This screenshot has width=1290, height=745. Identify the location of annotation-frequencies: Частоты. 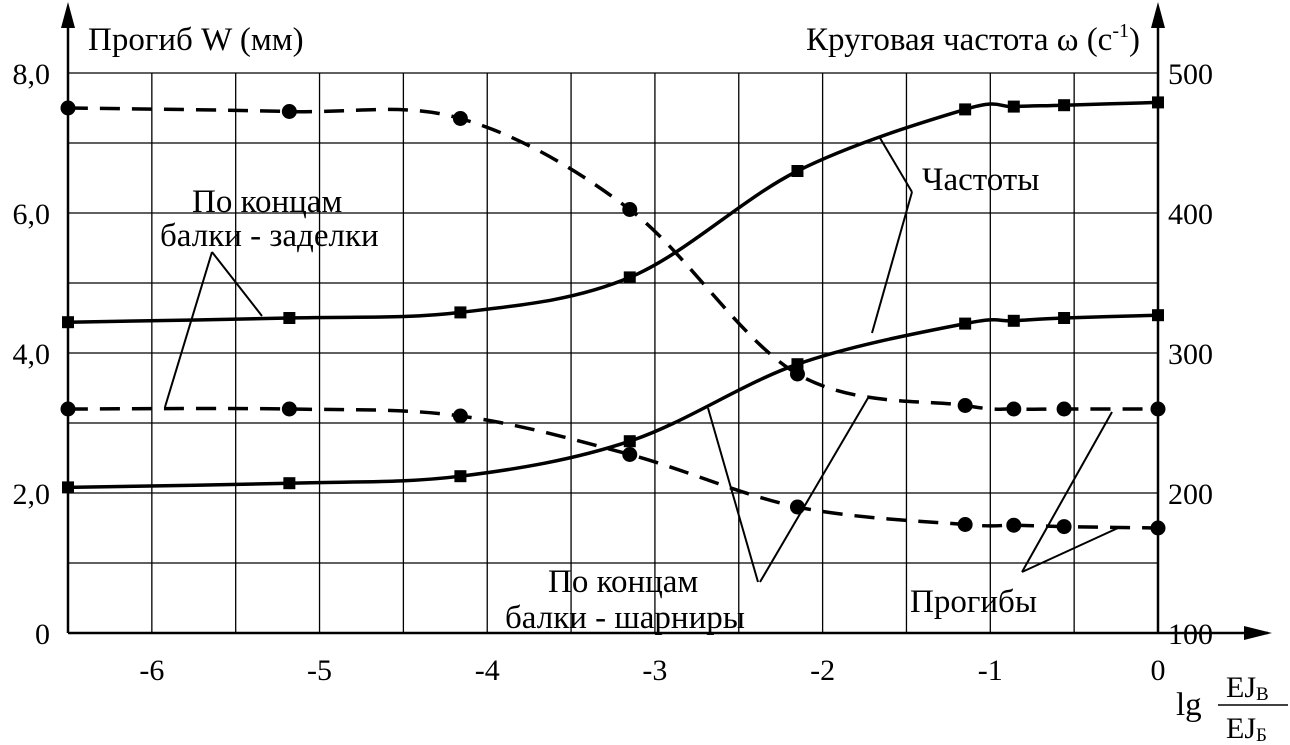
(980, 180).